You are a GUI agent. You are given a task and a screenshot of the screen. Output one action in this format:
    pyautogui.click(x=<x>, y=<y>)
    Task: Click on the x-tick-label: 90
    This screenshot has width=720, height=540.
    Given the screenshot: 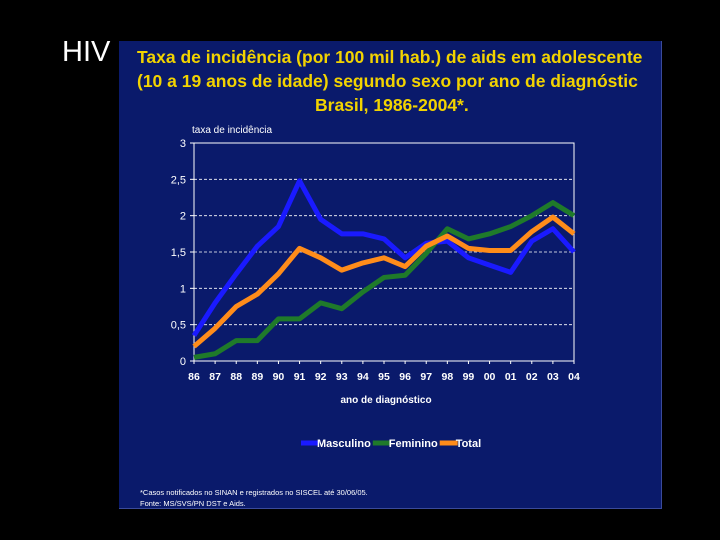 What is the action you would take?
    pyautogui.click(x=279, y=377)
    